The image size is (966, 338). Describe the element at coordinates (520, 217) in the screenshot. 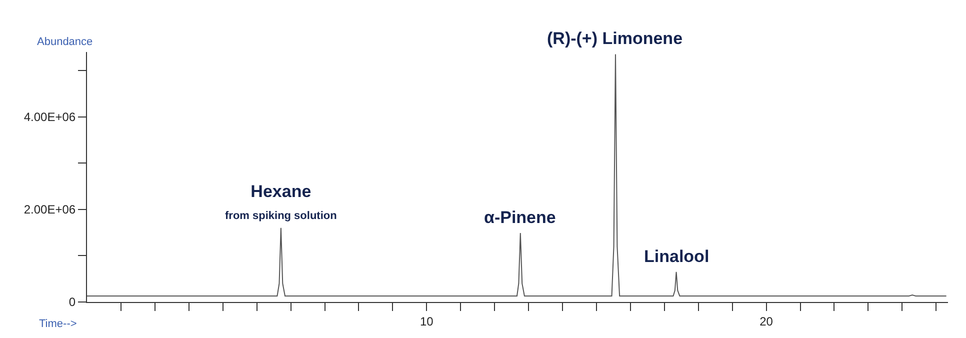

I see `annotation: α-Pinene` at that location.